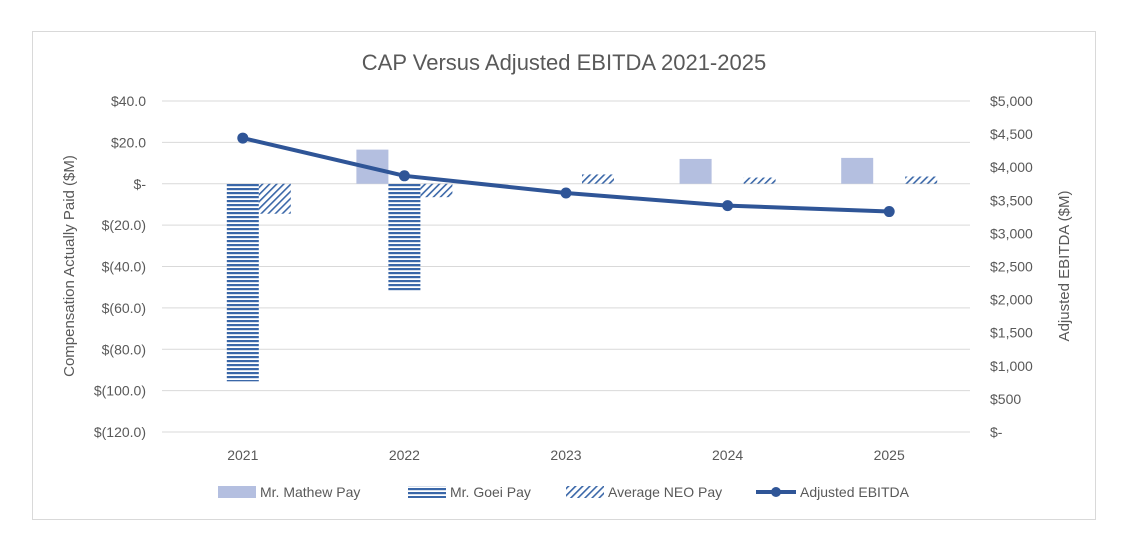 This screenshot has width=1134, height=558. Describe the element at coordinates (1064, 266) in the screenshot. I see `right-axis-title: Adjusted EBITDA ($M)` at that location.